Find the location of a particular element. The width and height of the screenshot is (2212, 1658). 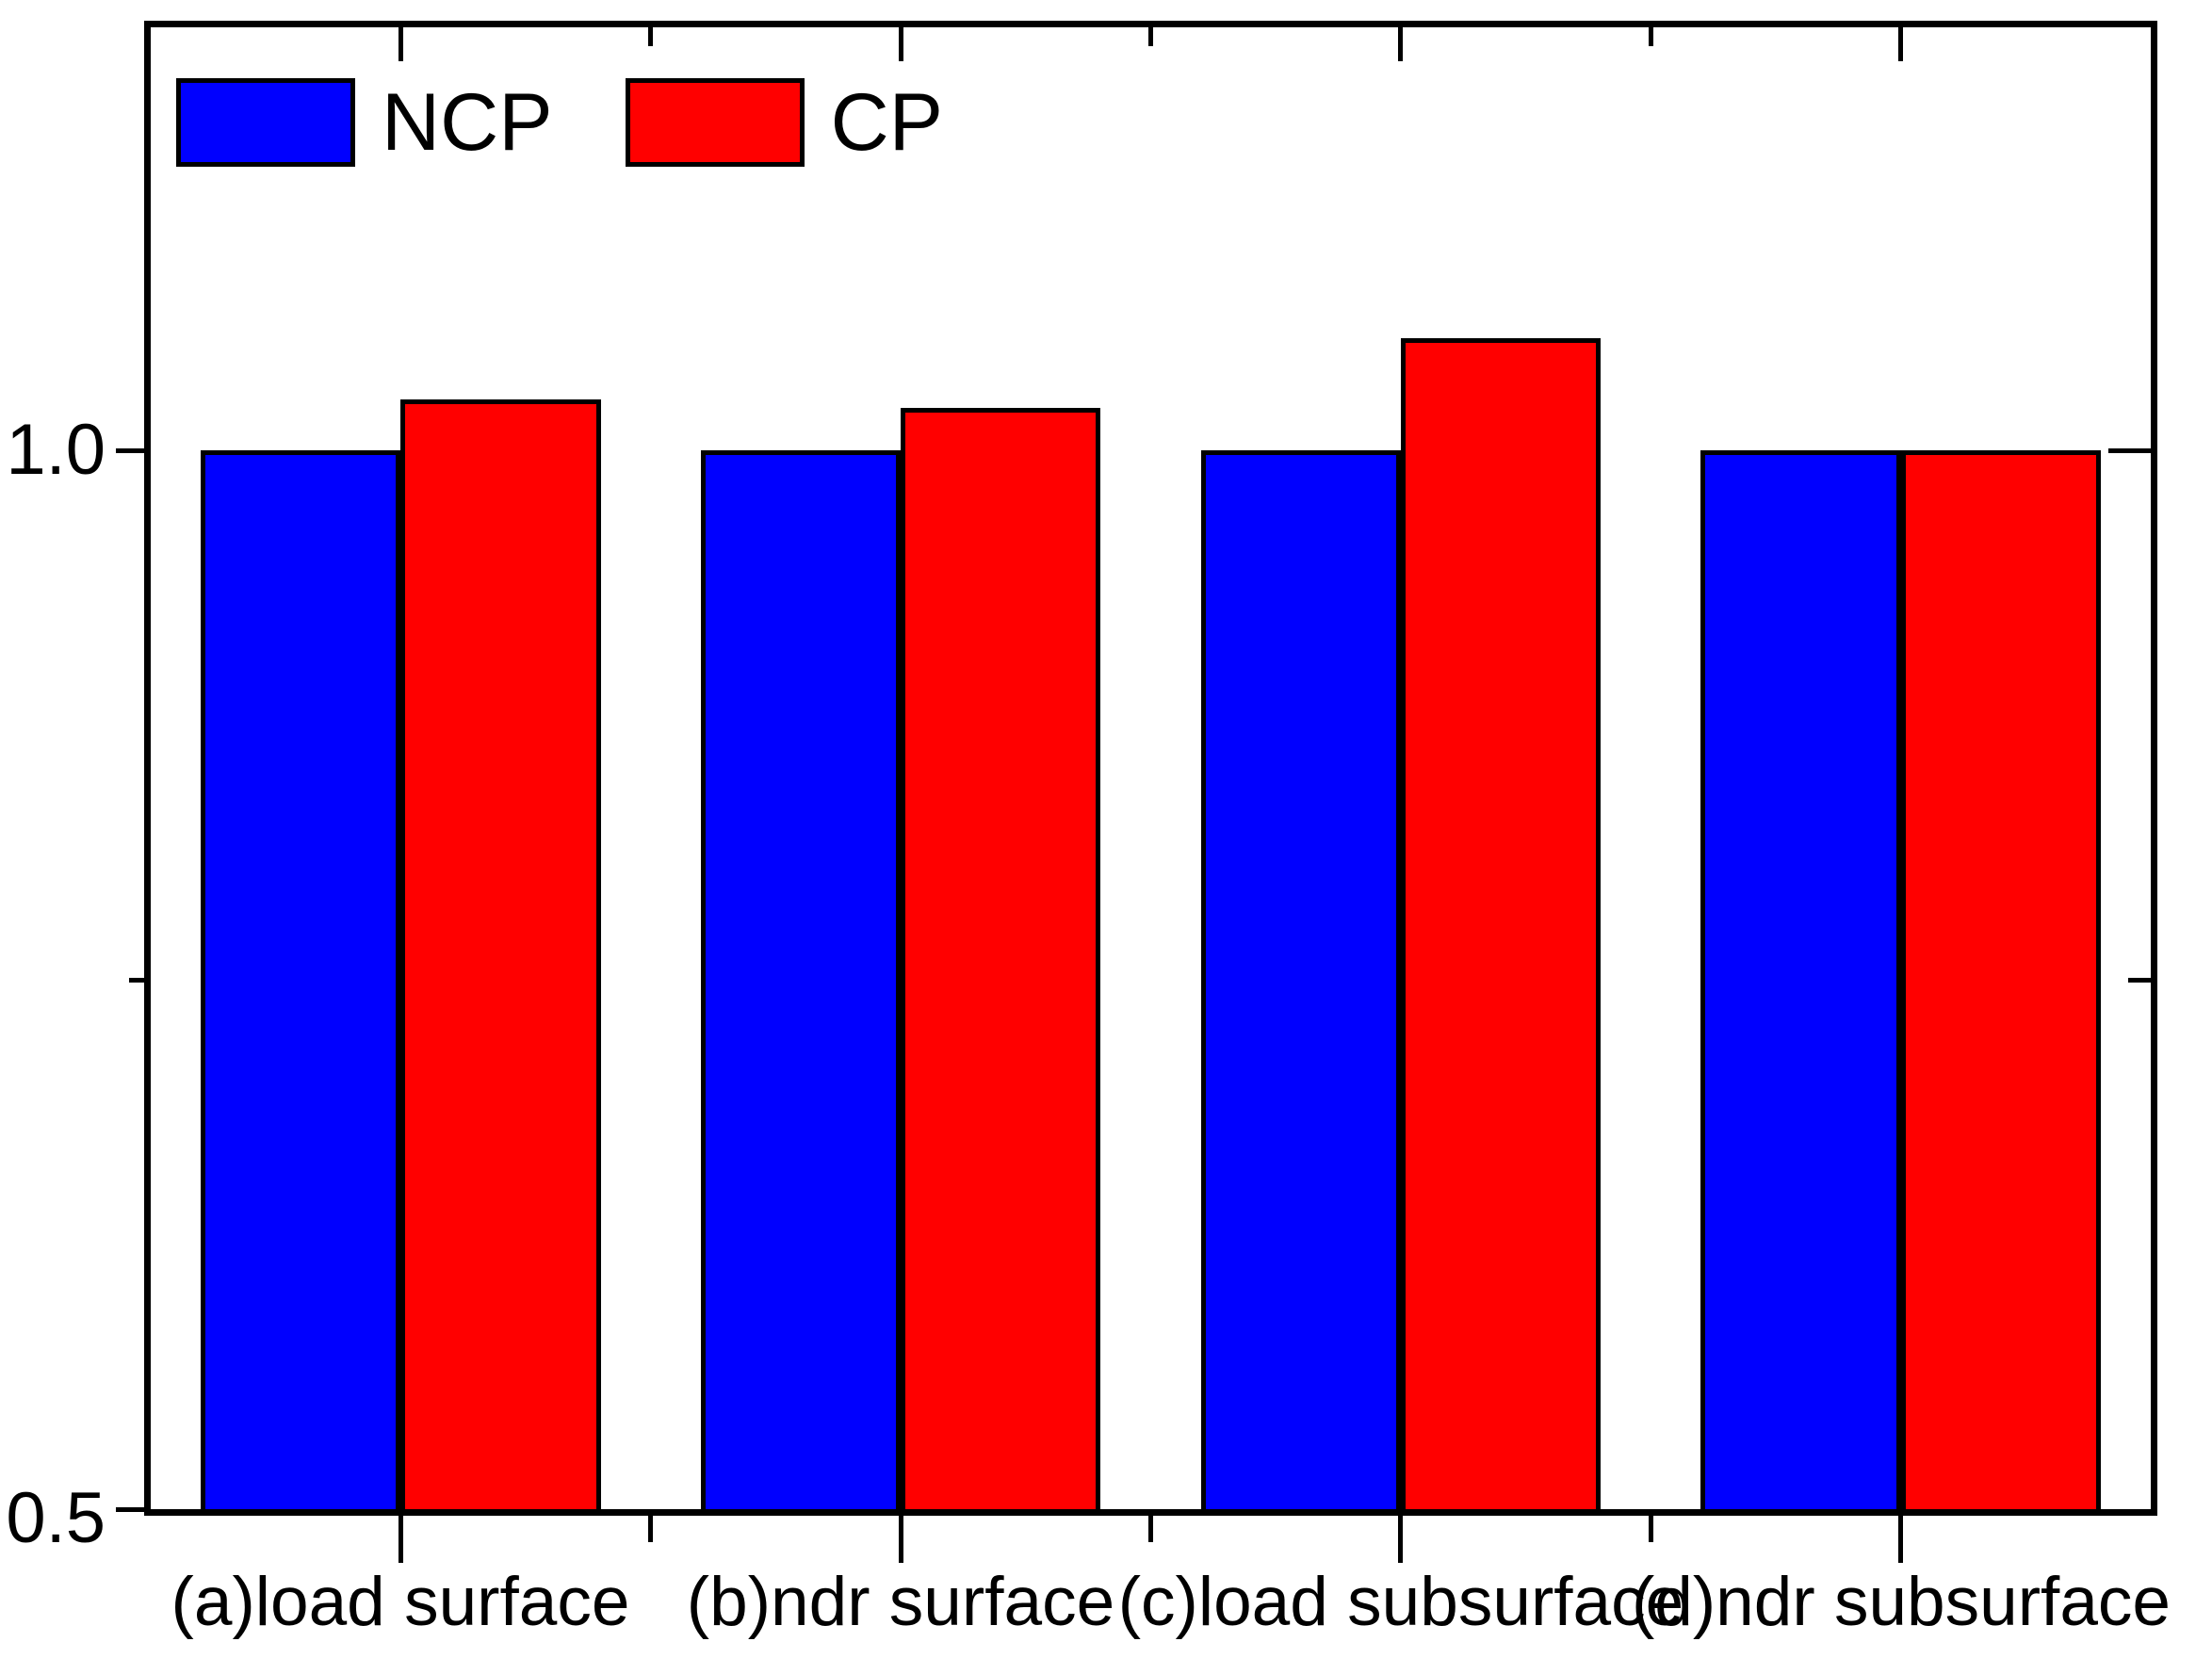

bar-ncp-a is located at coordinates (301, 979).